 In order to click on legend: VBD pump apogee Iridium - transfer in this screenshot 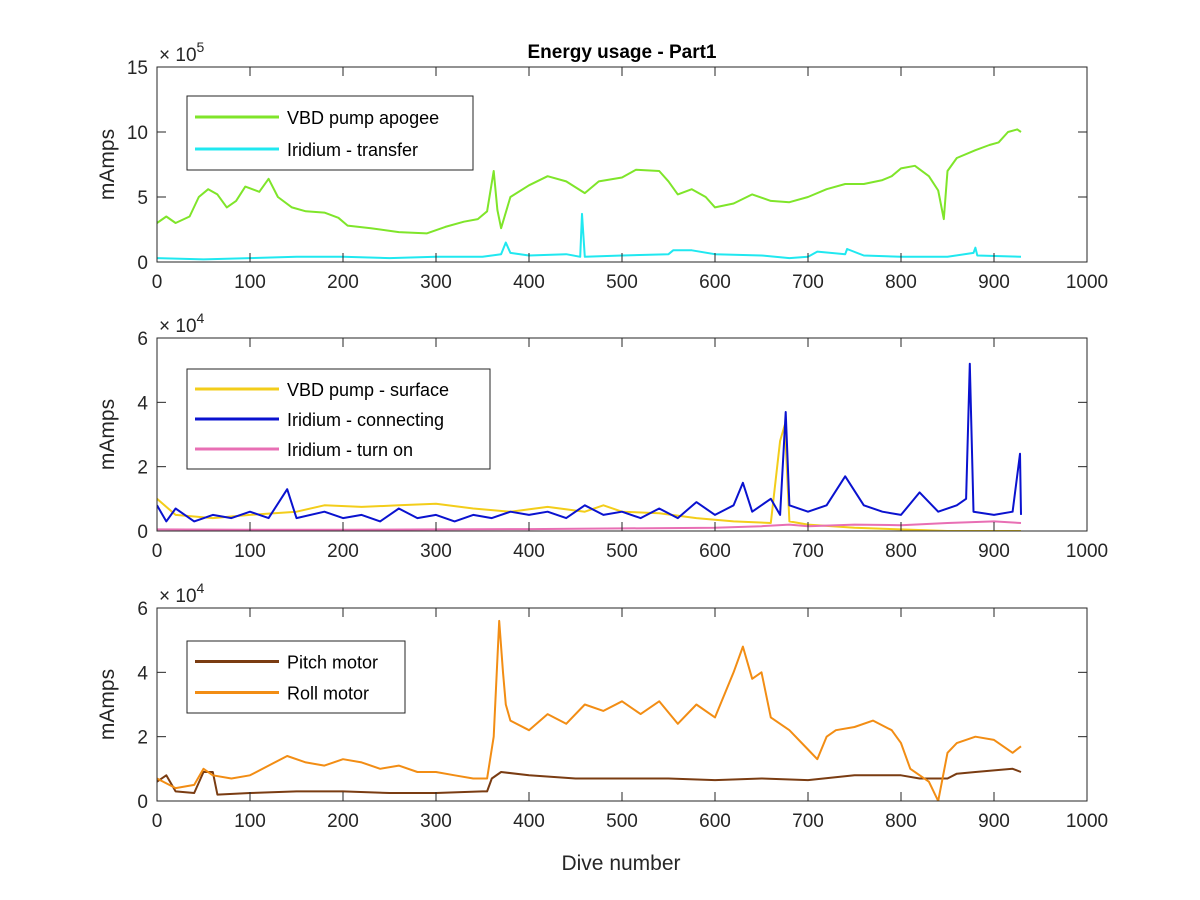, I will do `click(330, 133)`.